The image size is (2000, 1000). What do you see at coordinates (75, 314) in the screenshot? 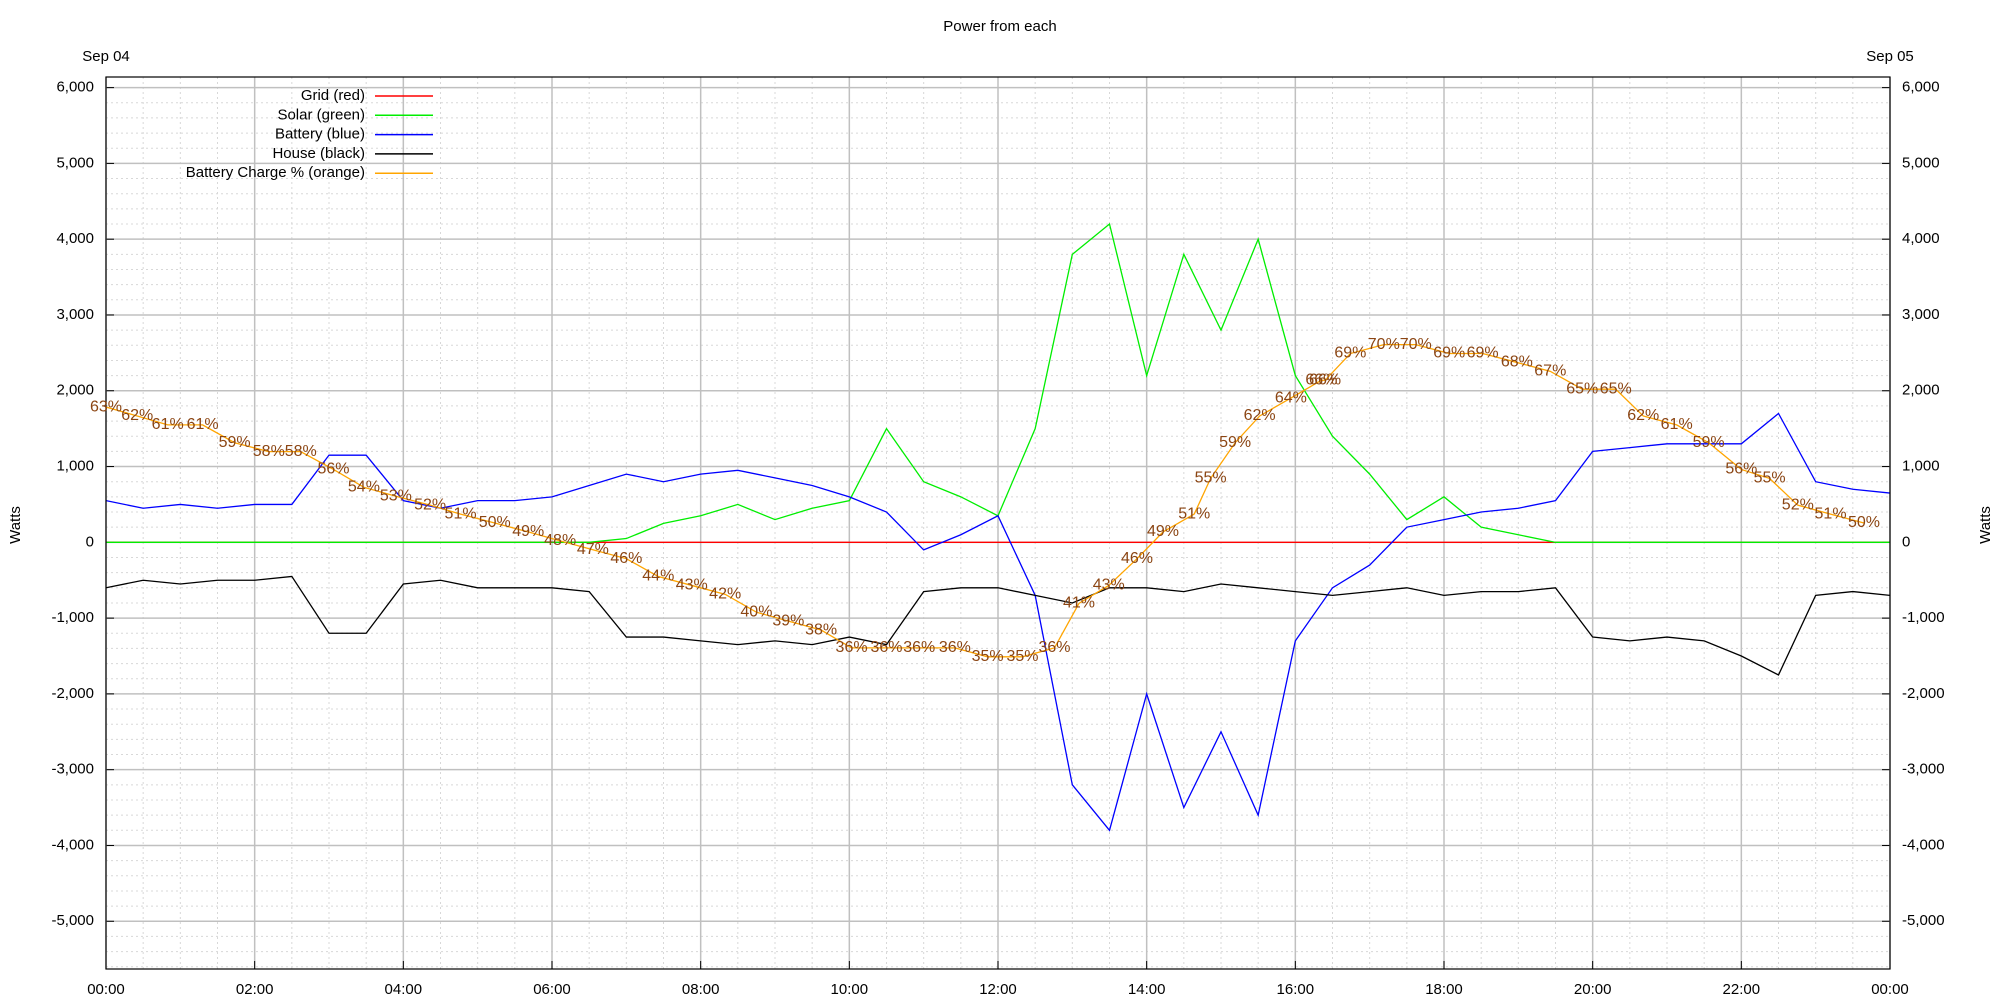
I see `y-tick-label: 3,000` at bounding box center [75, 314].